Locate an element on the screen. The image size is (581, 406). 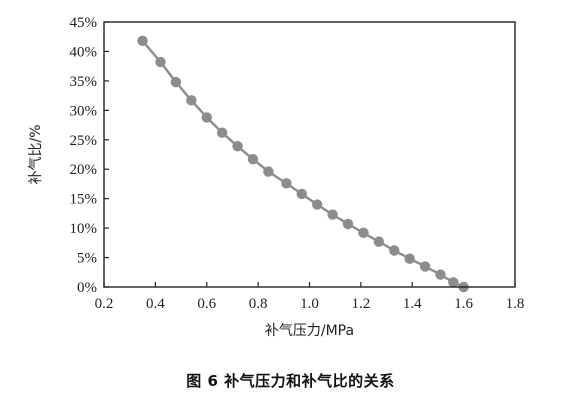
y-tick-label: 0% is located at coordinates (87, 288).